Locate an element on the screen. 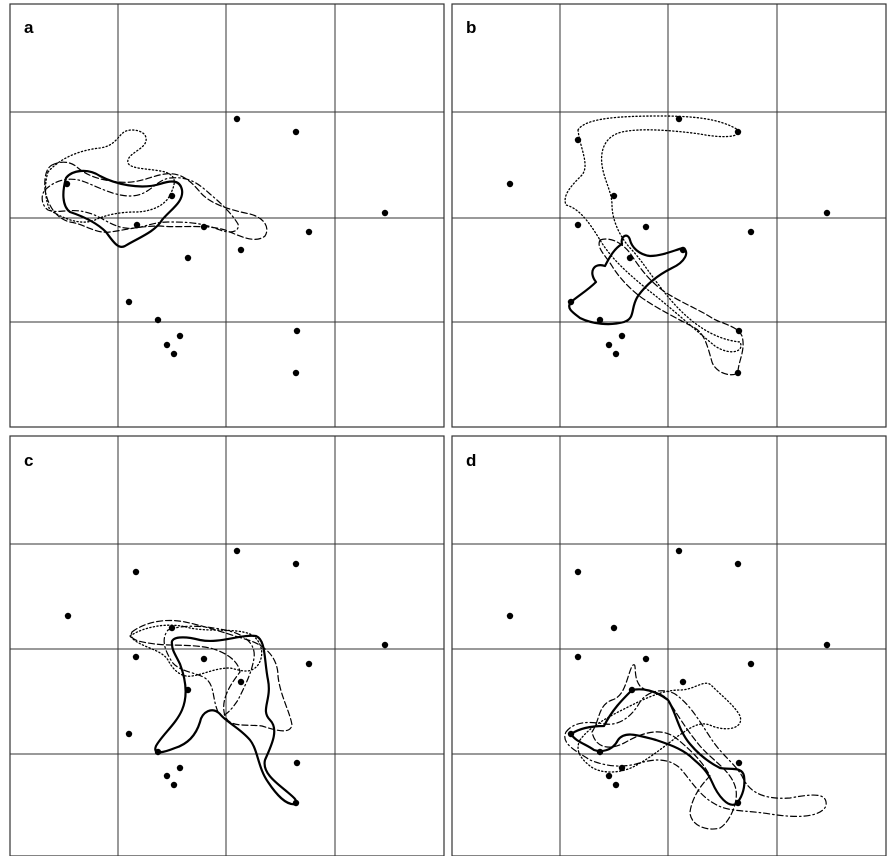 The width and height of the screenshot is (887, 856). panel-label: b is located at coordinates (471, 27).